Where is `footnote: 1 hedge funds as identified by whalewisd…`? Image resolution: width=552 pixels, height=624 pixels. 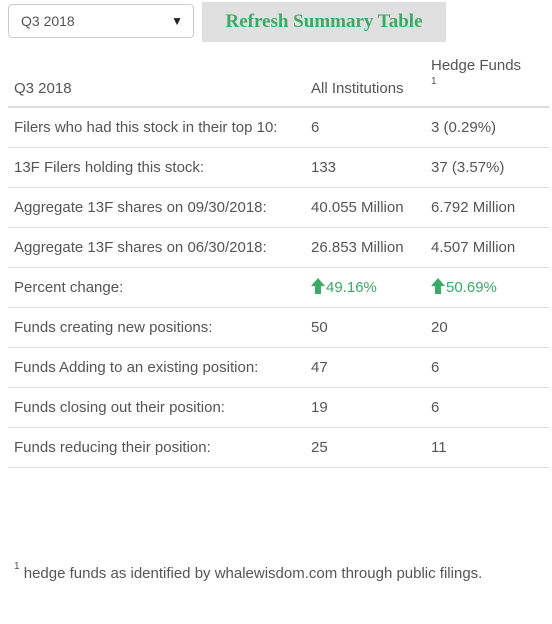
footnote: 1 hedge funds as identified by whalewisd… is located at coordinates (274, 574).